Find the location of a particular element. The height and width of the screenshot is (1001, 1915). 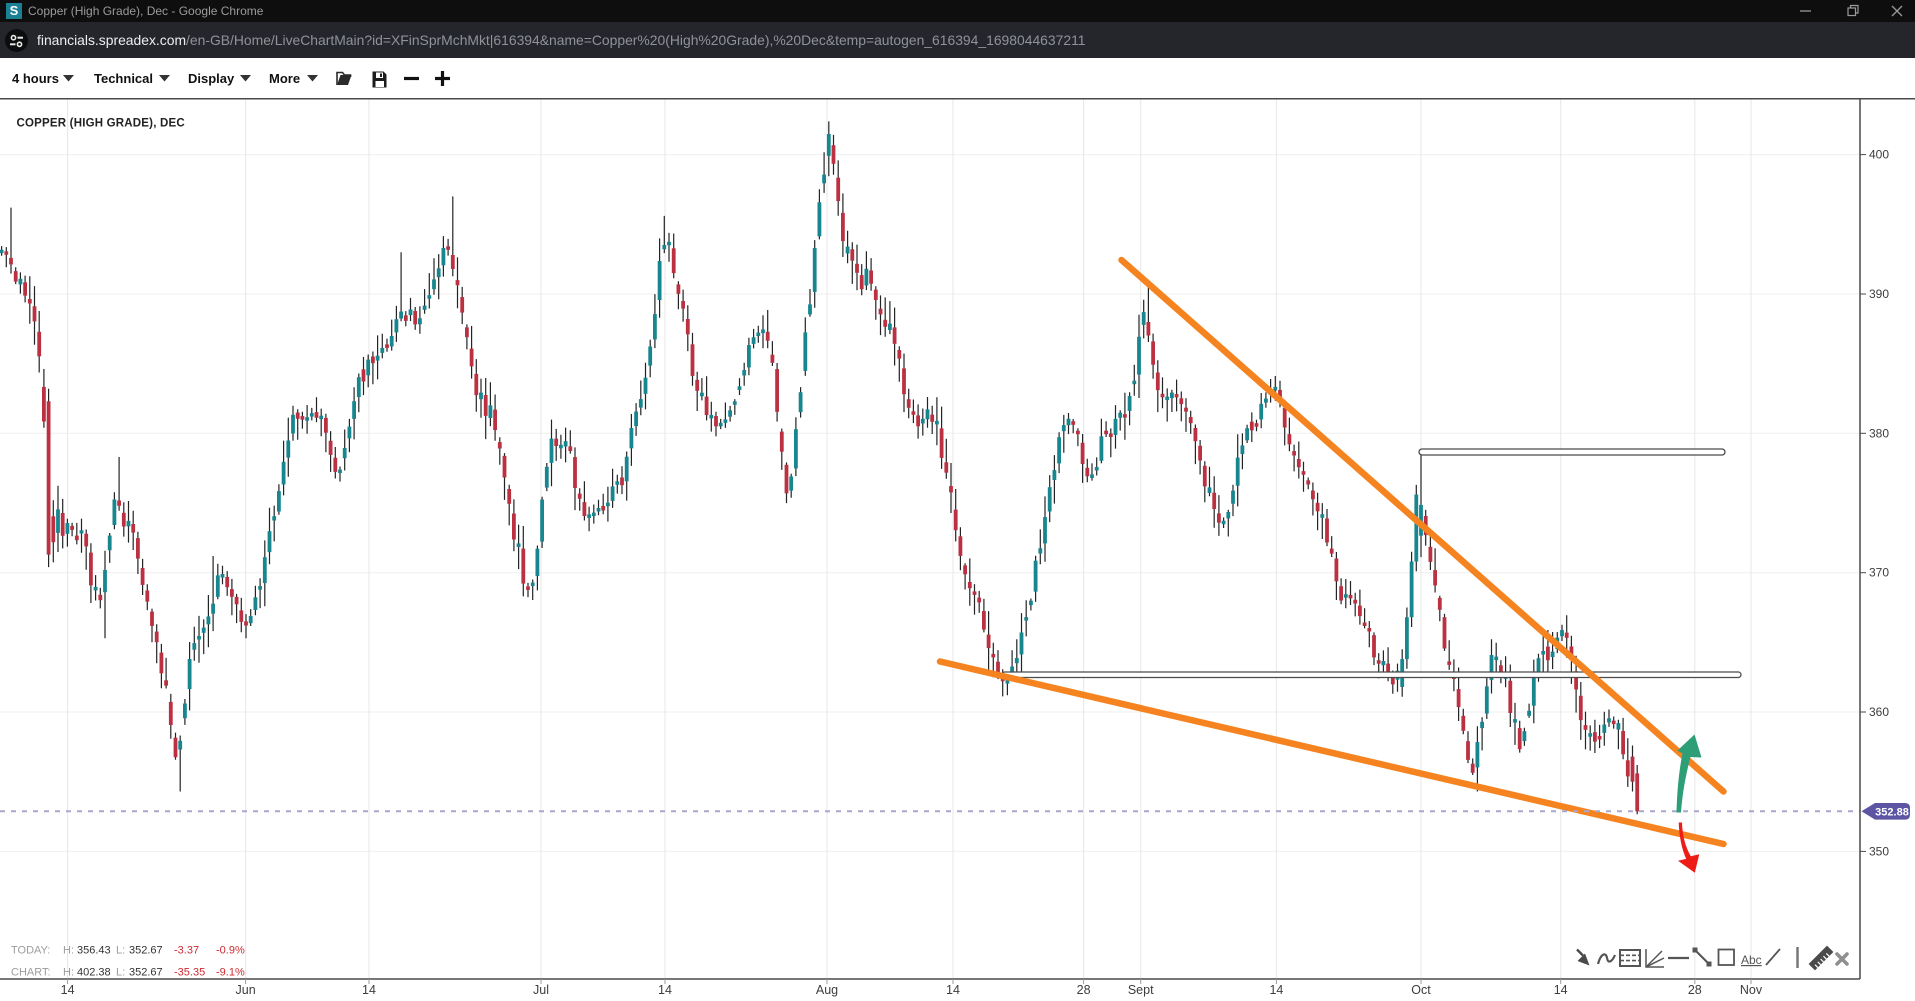

svg-text: Jul is located at coordinates (541, 990).